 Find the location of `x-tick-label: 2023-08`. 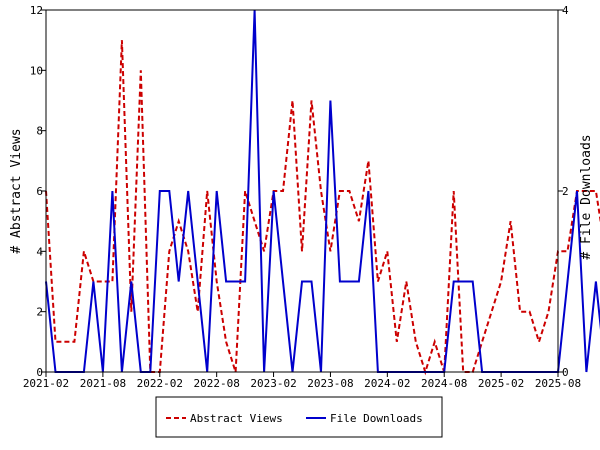

x-tick-label: 2023-08 is located at coordinates (330, 383).